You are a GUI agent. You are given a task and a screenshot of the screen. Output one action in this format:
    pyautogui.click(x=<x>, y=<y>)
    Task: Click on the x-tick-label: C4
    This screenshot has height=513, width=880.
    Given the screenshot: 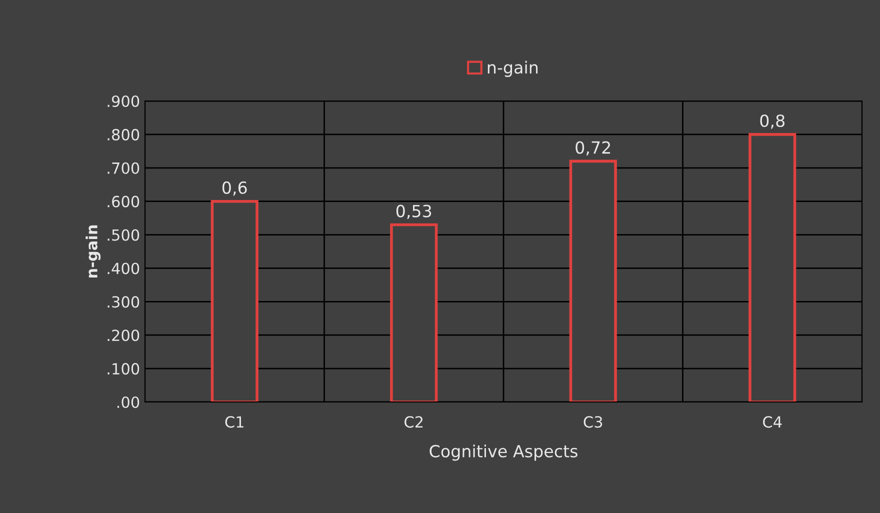 What is the action you would take?
    pyautogui.click(x=772, y=422)
    